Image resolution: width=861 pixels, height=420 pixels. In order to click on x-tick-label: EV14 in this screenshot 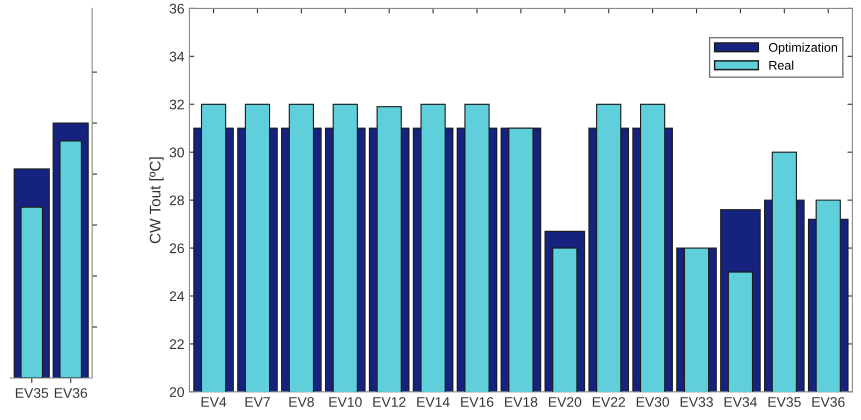, I will do `click(433, 402)`.